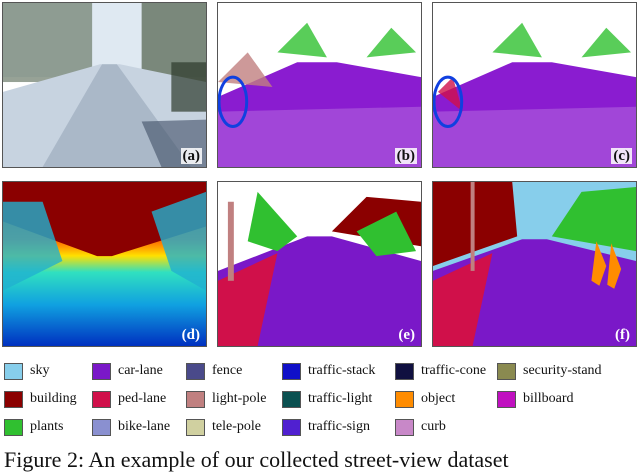 This screenshot has width=640, height=473. I want to click on legend-label: bike-lane, so click(144, 426).